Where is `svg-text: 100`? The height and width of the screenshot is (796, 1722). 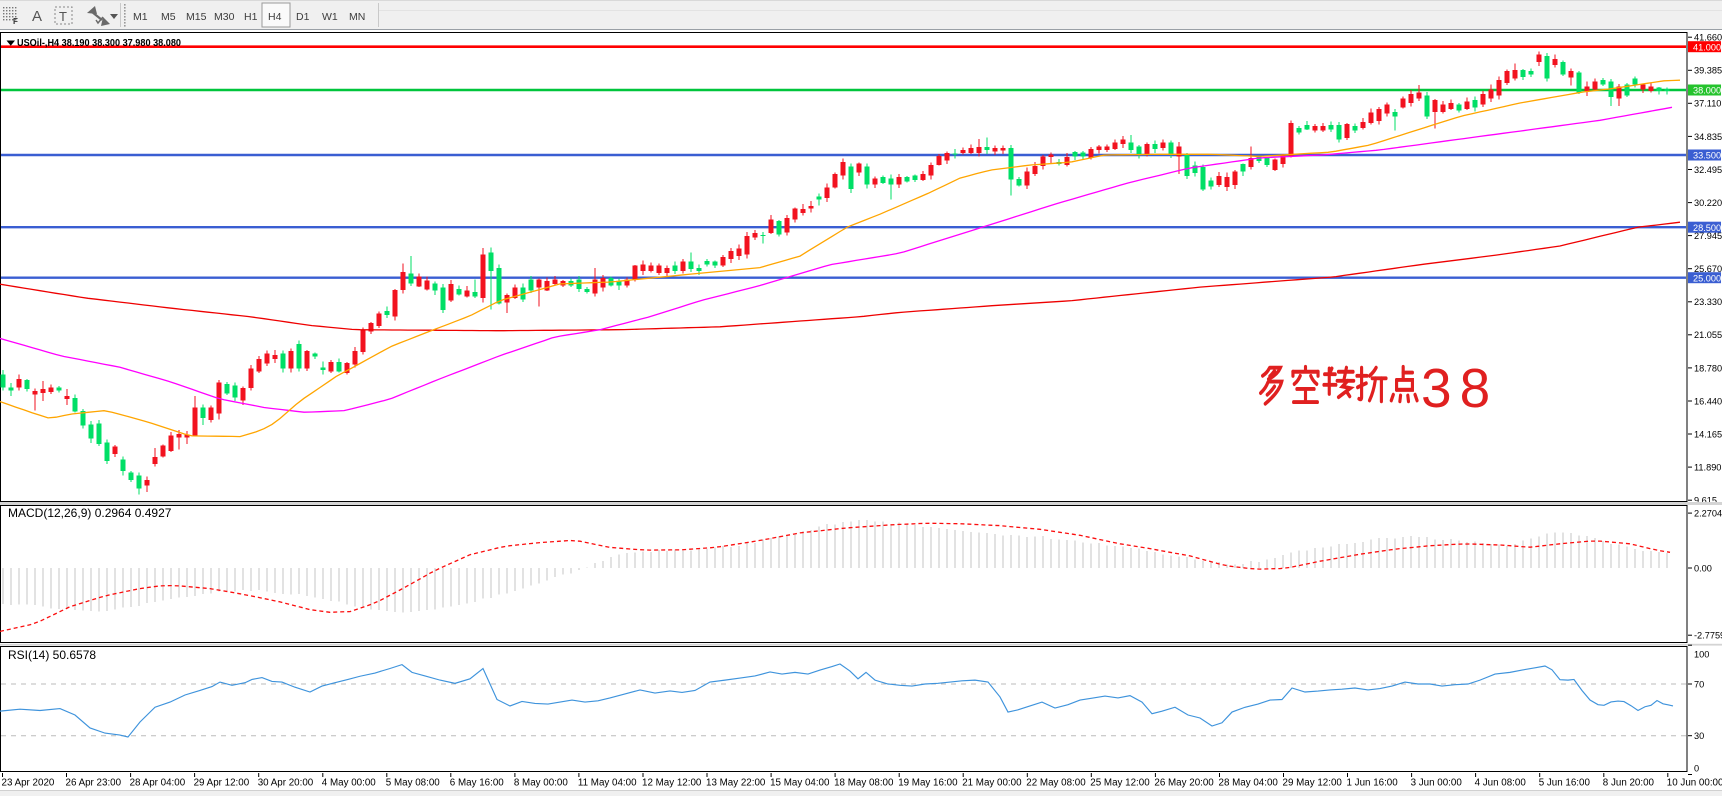
svg-text: 100 is located at coordinates (1701, 654).